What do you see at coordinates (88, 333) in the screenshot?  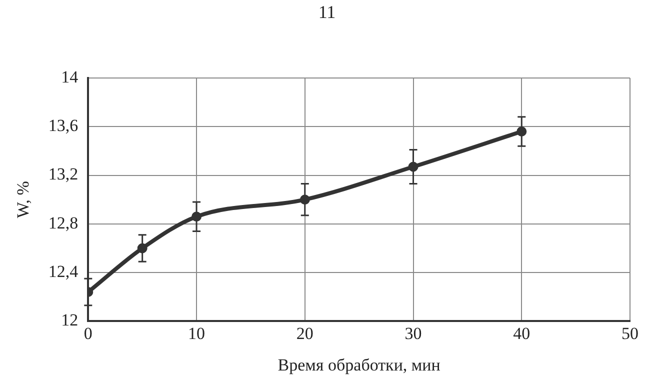 I see `x-tick-label: 0` at bounding box center [88, 333].